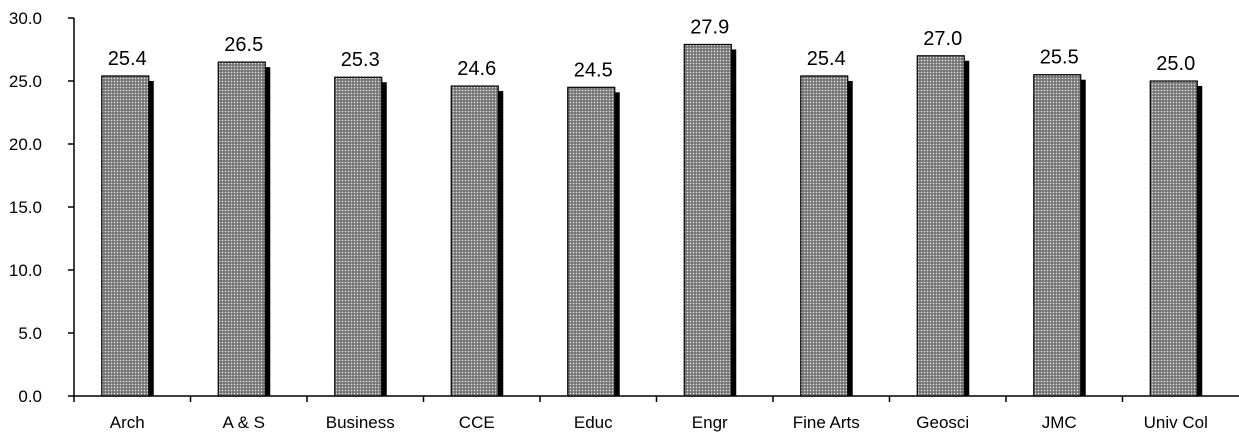  What do you see at coordinates (25, 144) in the screenshot?
I see `y-tick-label: 20.0` at bounding box center [25, 144].